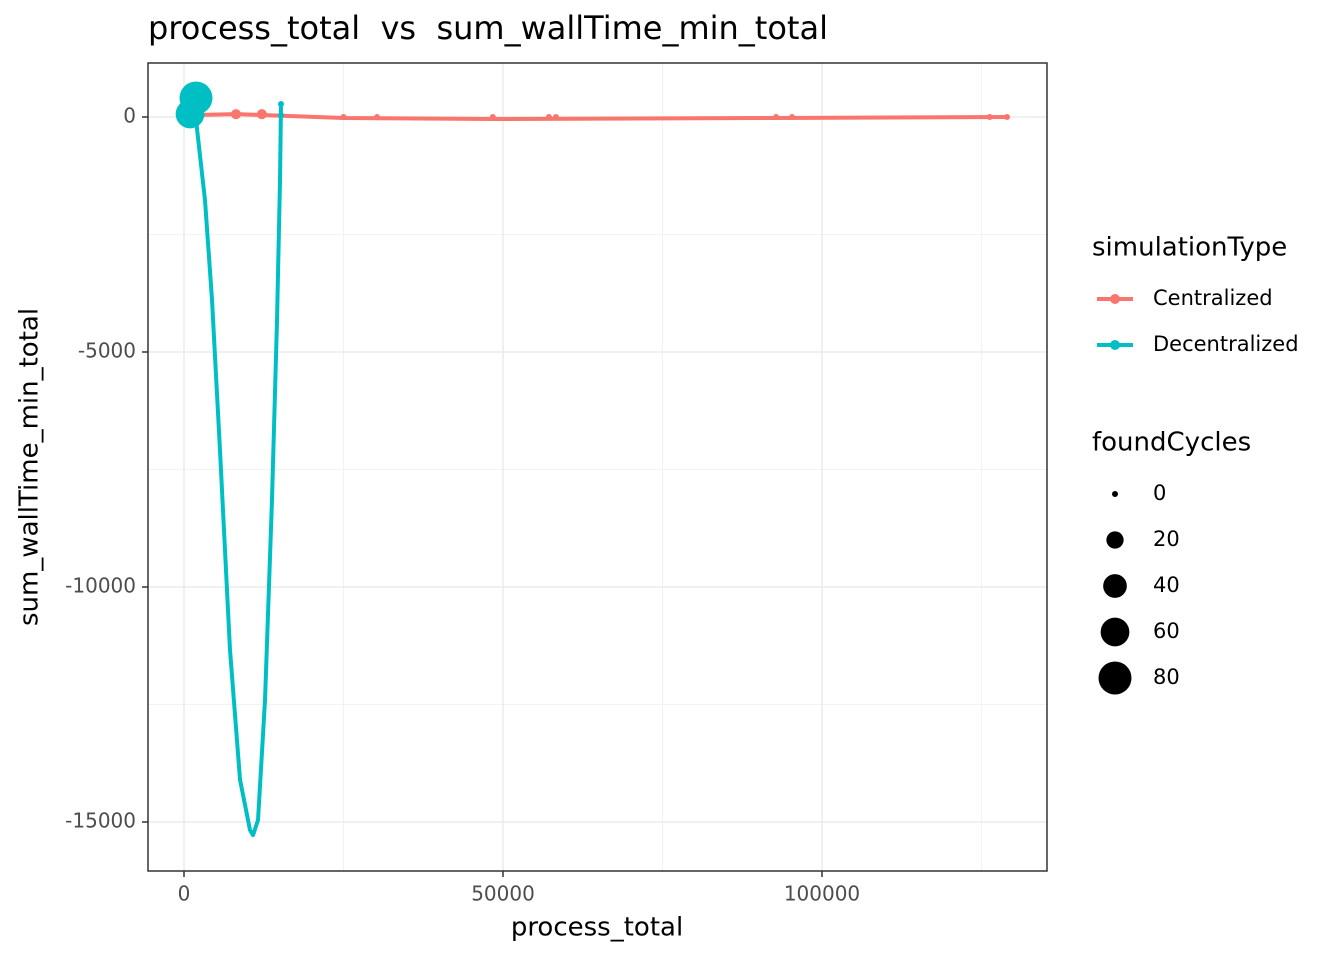 The height and width of the screenshot is (960, 1344). I want to click on size-legend-title: foundCycles, so click(1171, 443).